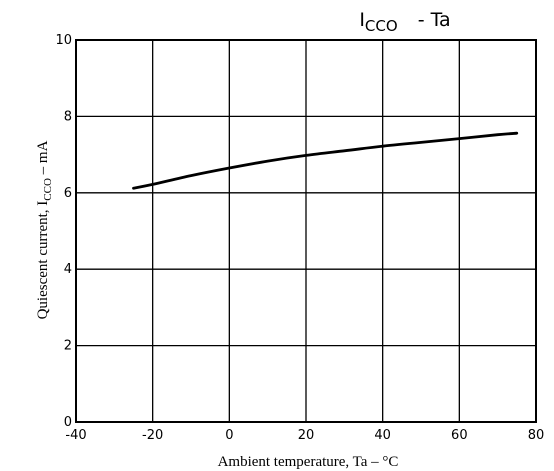  Describe the element at coordinates (68, 269) in the screenshot. I see `y-tick-label: 4` at that location.